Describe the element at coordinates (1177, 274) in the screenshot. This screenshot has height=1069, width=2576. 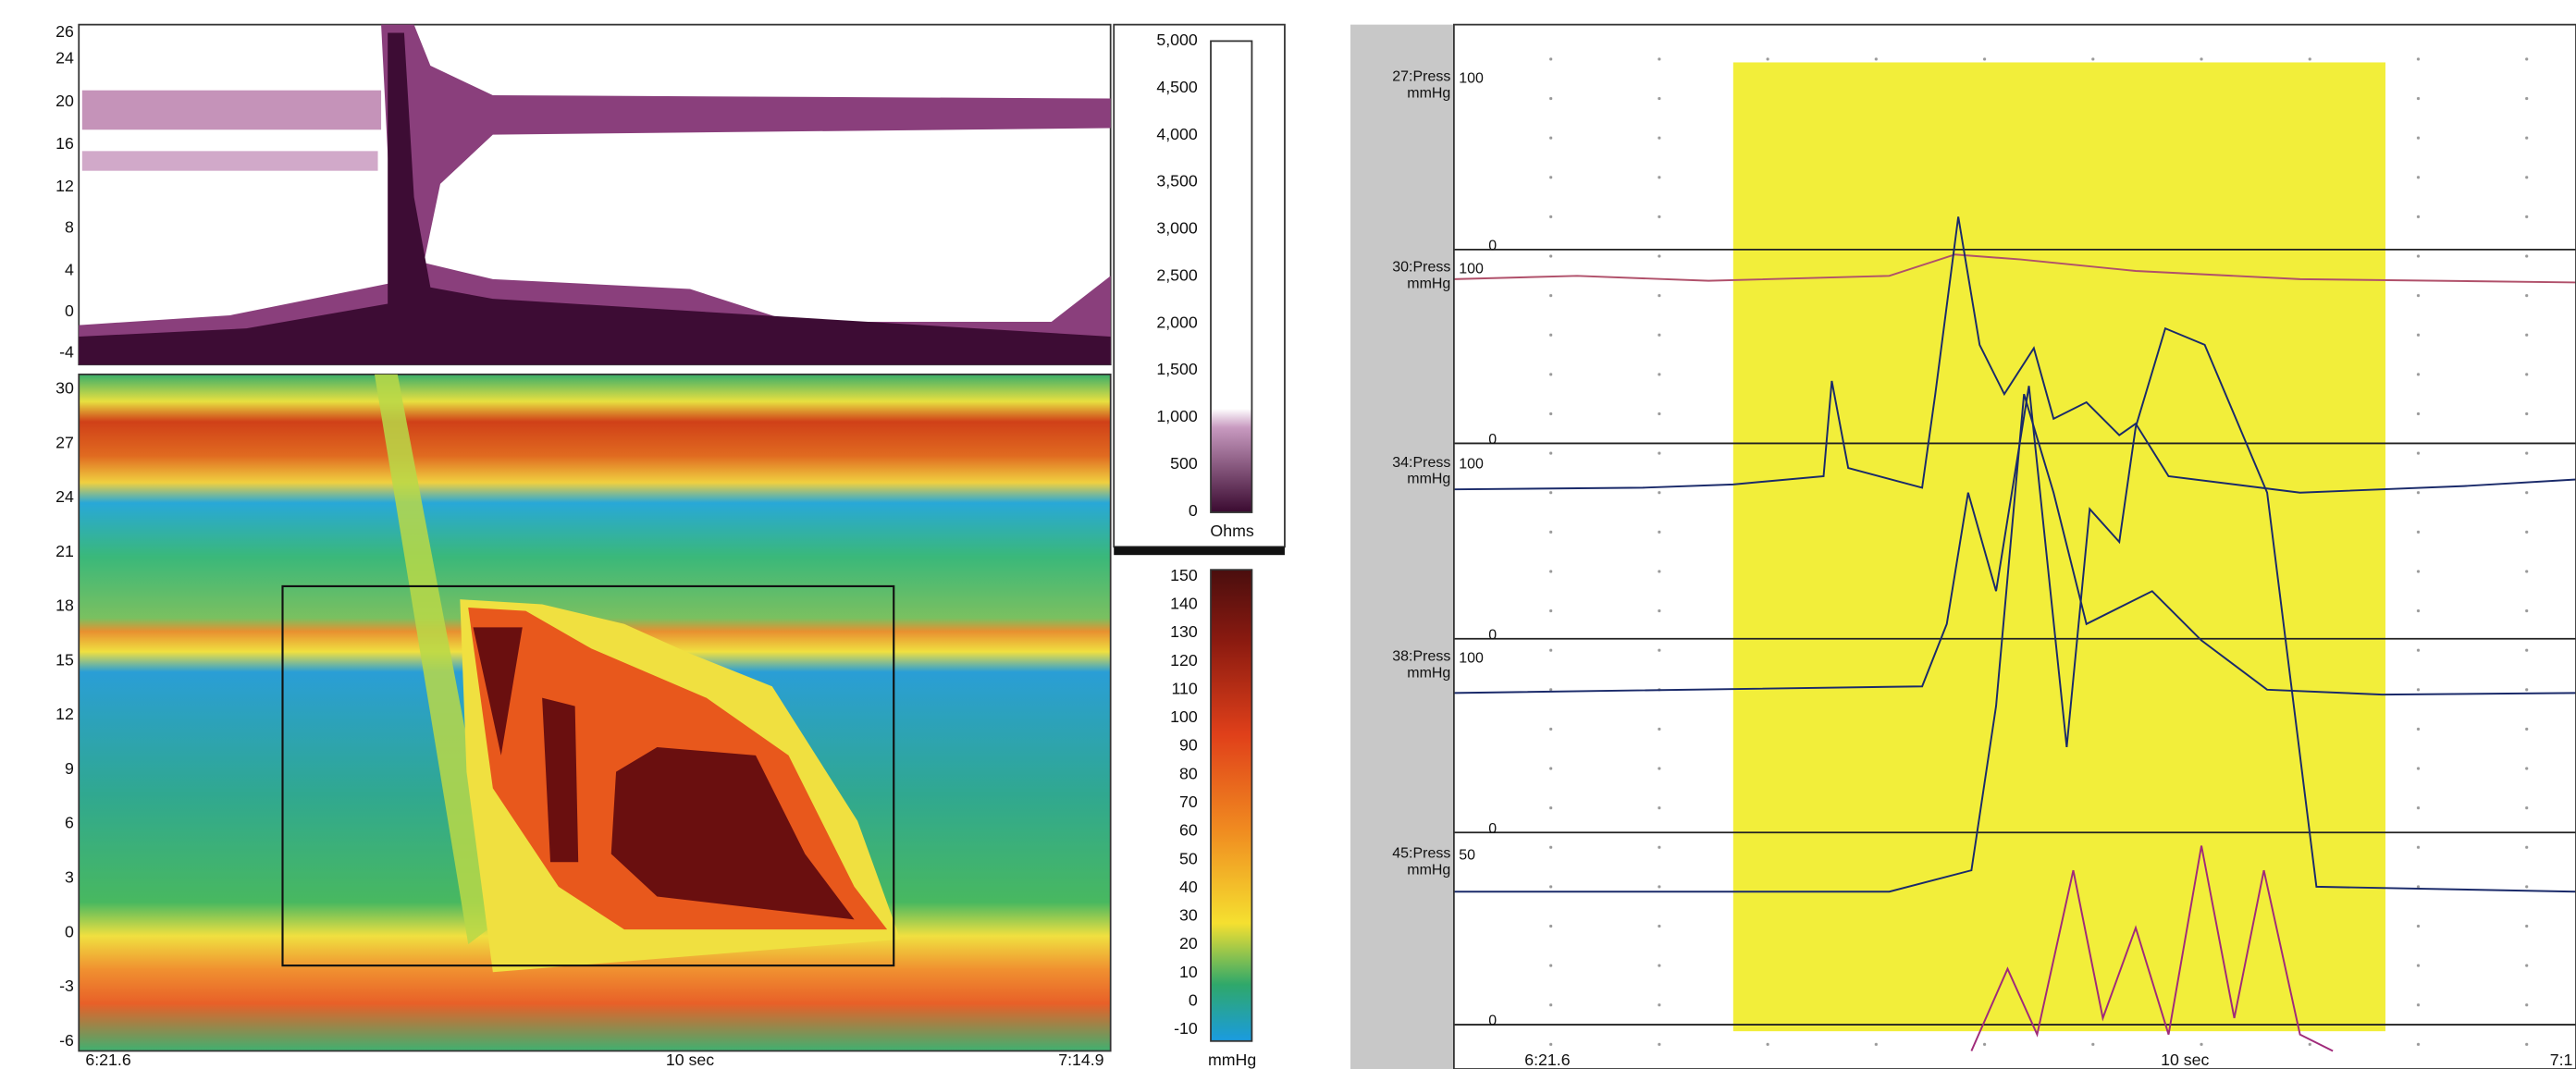
I see `scale-tick-label: 2,500` at that location.